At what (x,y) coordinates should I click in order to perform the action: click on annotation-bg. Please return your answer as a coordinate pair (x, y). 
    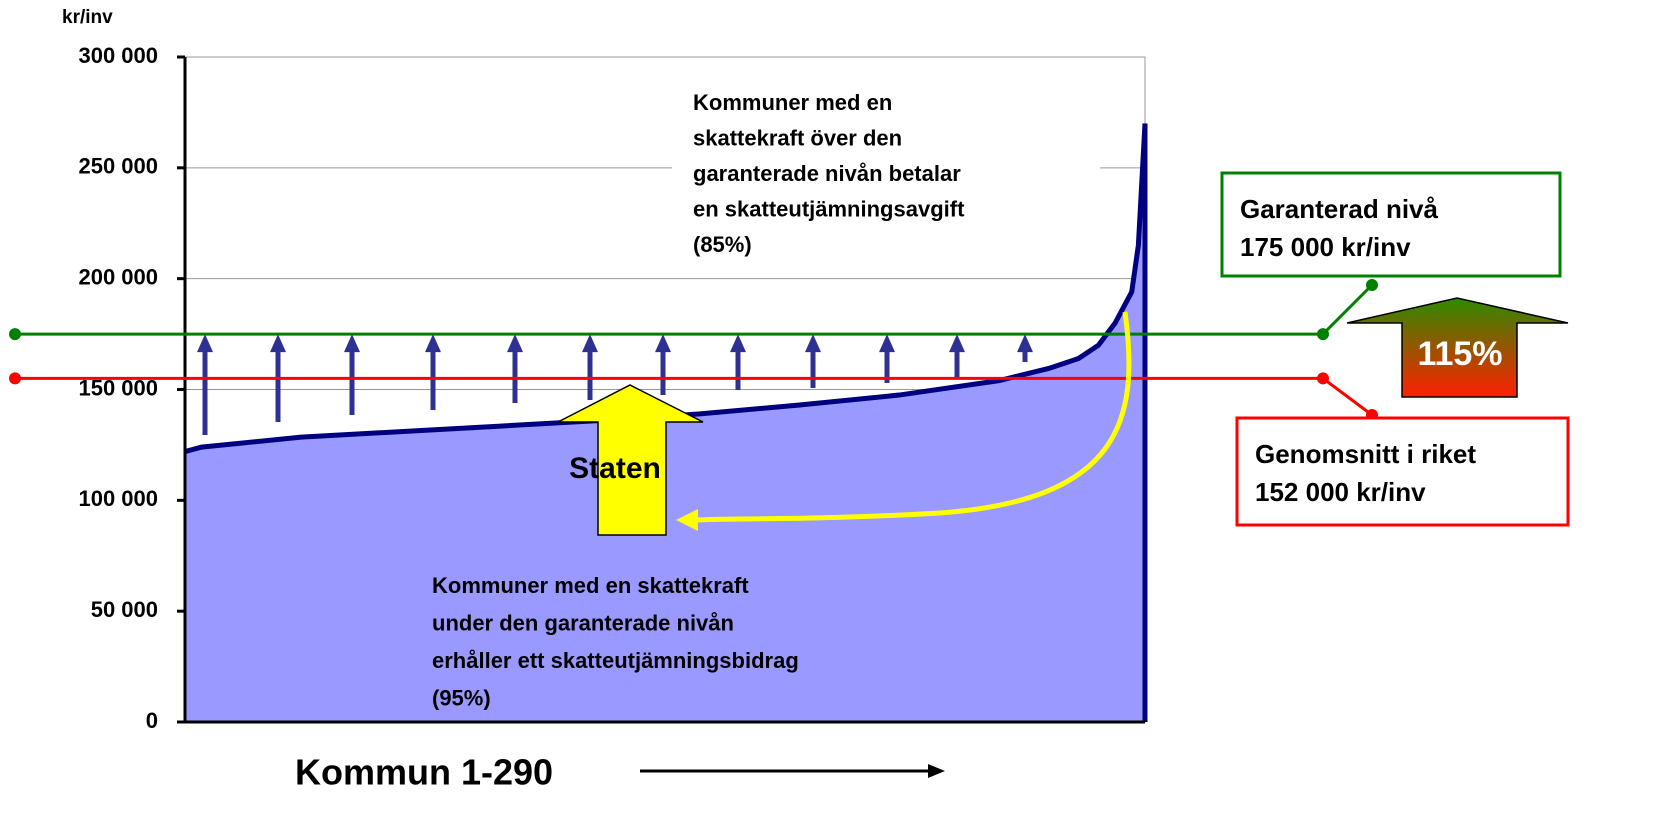
    Looking at the image, I should click on (886, 175).